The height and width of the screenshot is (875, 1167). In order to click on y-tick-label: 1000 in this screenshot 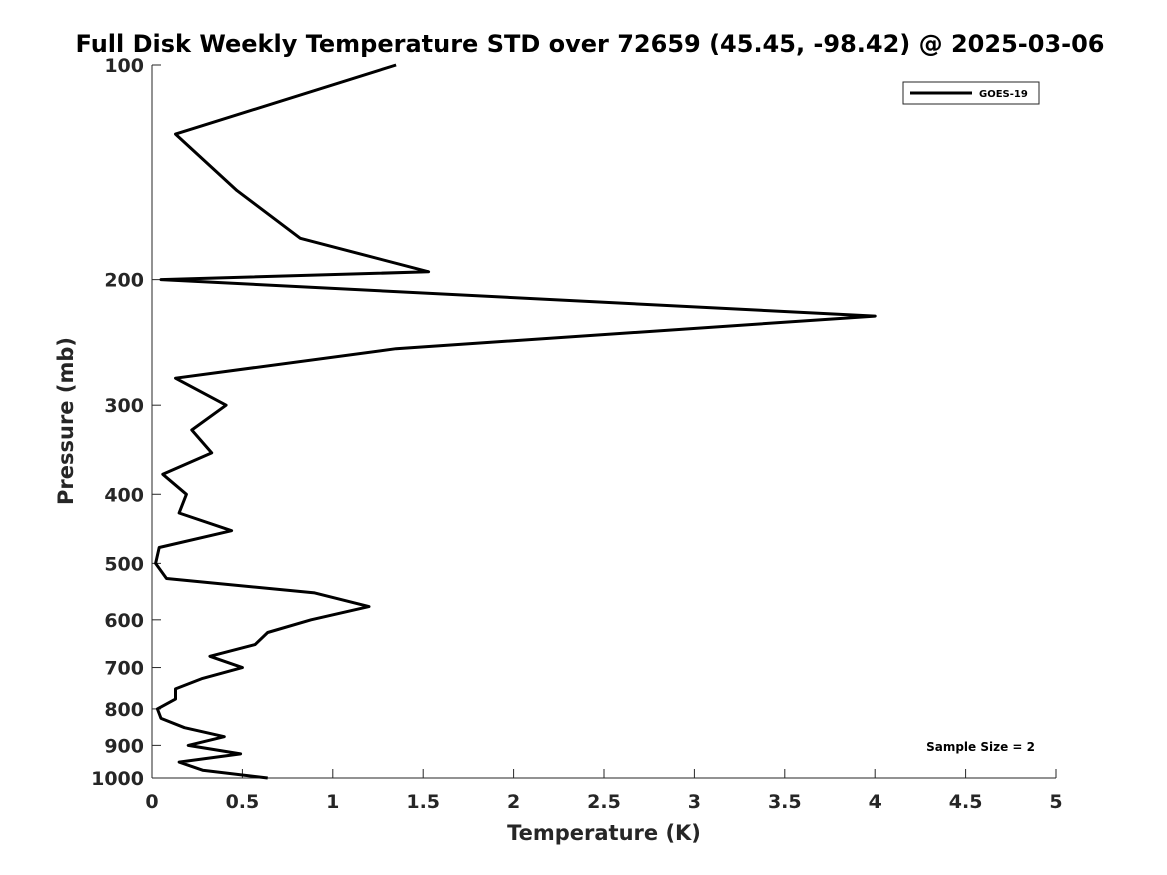, I will do `click(117, 779)`.